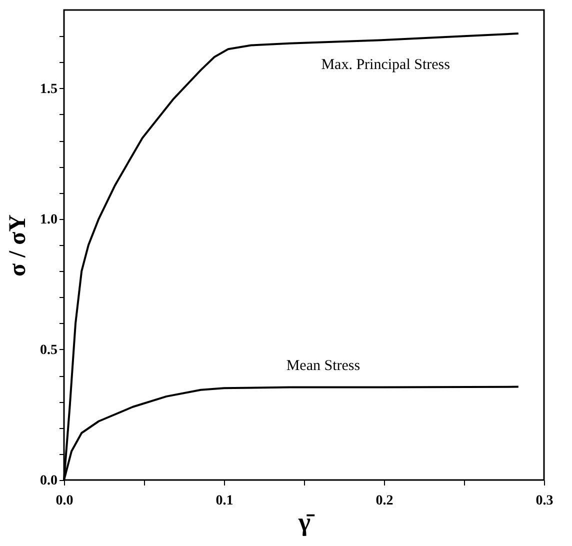 Image resolution: width=572 pixels, height=546 pixels. Describe the element at coordinates (545, 501) in the screenshot. I see `x-tick-label: 0.3` at that location.